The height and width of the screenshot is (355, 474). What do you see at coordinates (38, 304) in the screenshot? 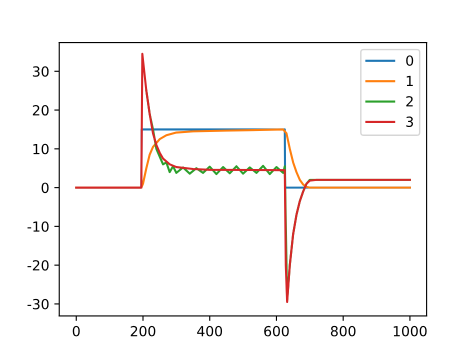
I see `y-tick-label: -30` at bounding box center [38, 304].